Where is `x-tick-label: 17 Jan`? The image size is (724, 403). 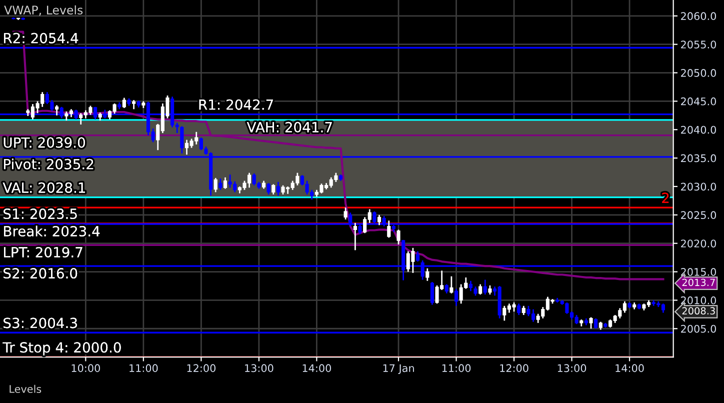
x-tick-label: 17 Jan is located at coordinates (398, 369).